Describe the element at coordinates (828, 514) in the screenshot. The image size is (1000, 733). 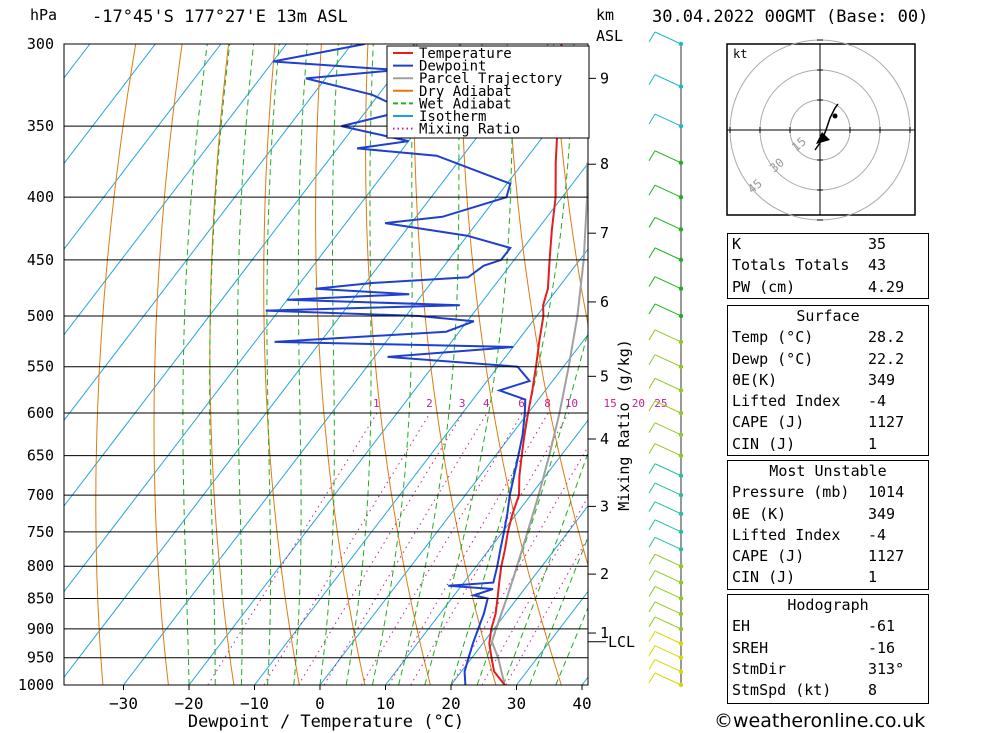
I see `table-row: θE (K) 349` at that location.